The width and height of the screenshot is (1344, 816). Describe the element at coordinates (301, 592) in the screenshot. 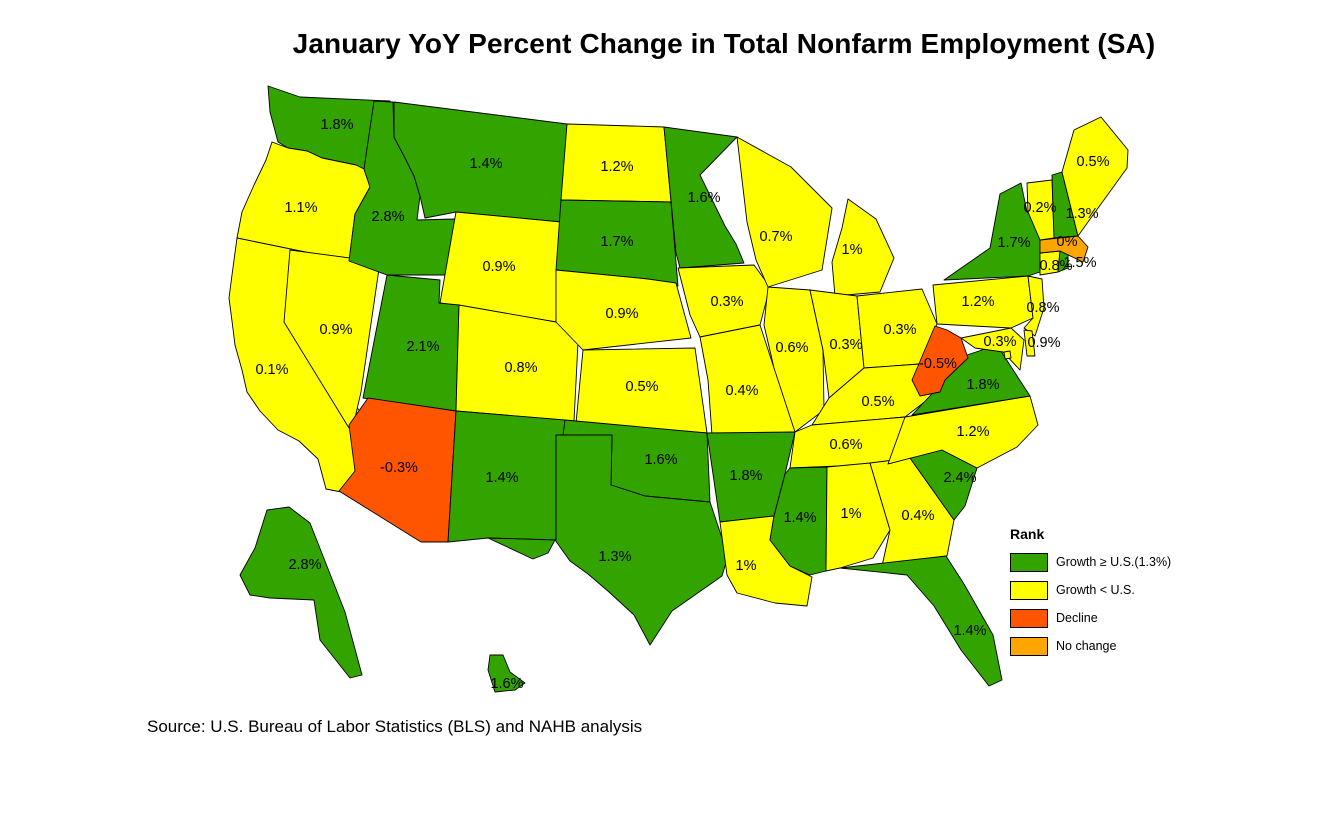

I see `state-ak` at that location.